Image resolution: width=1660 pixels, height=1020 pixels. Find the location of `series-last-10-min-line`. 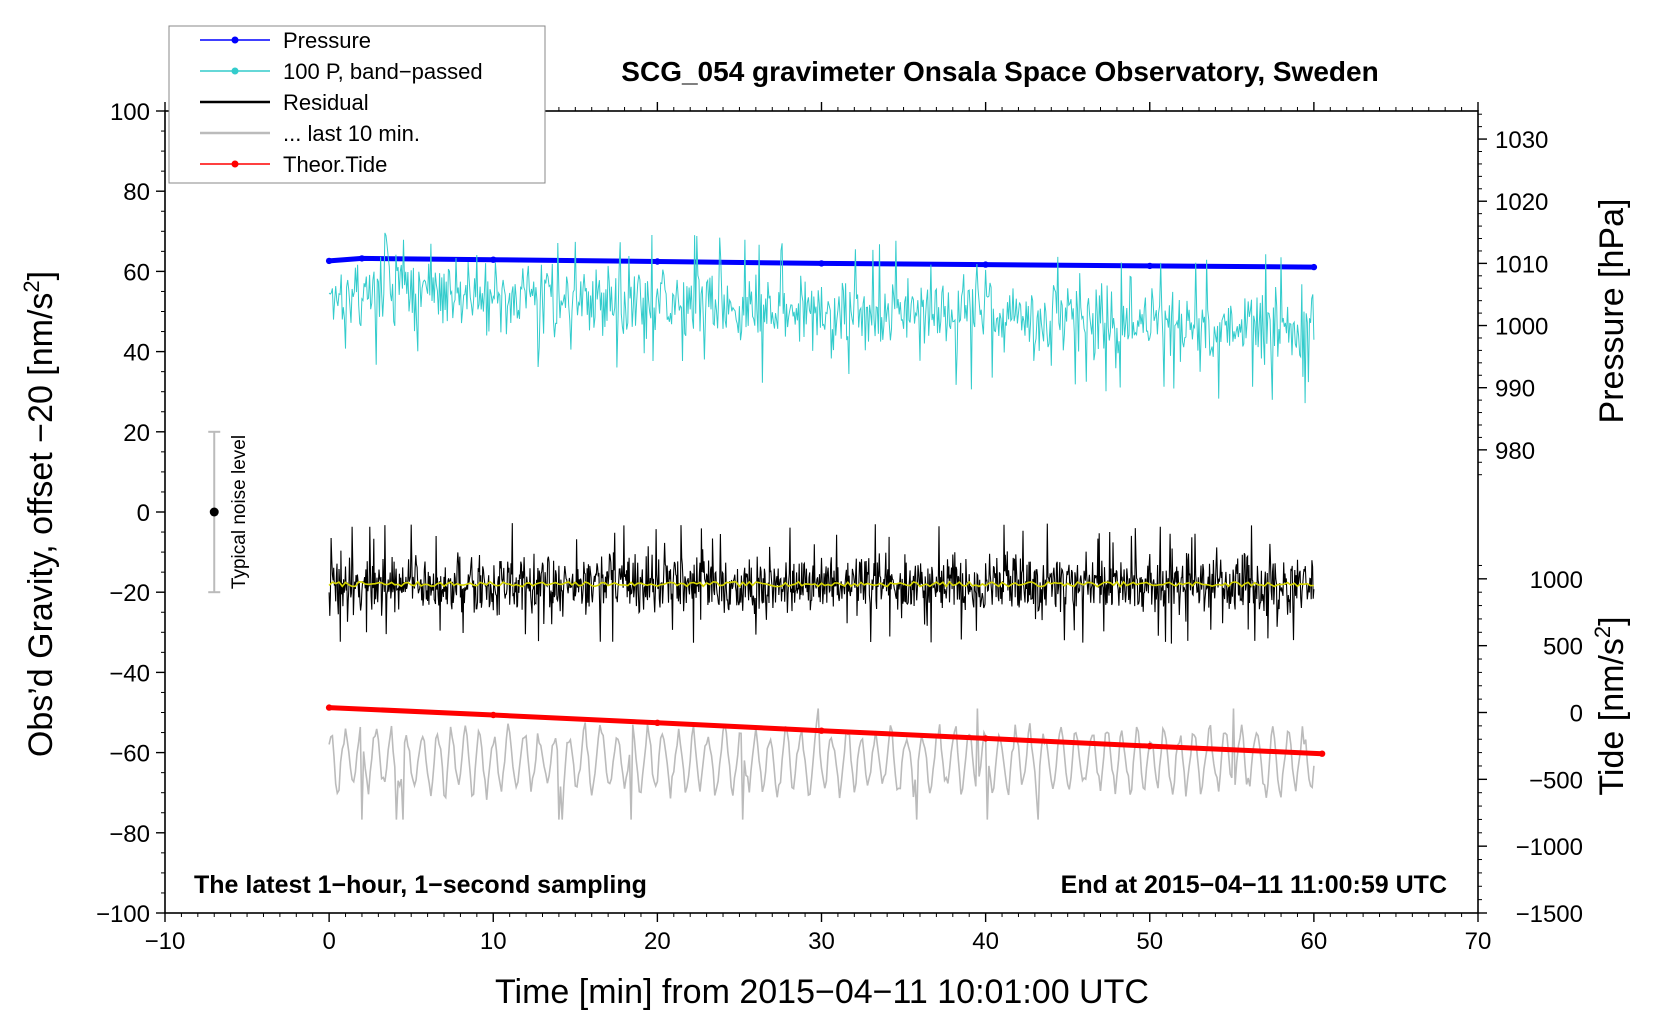

series-last-10-min-line is located at coordinates (821, 764).